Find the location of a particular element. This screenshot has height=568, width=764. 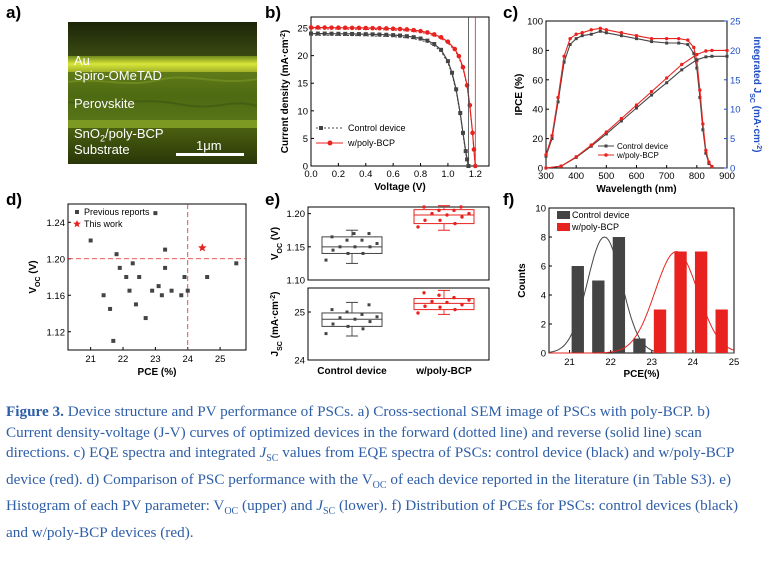

box-y-axis-unit-voc: (V) is located at coordinates (275, 235).